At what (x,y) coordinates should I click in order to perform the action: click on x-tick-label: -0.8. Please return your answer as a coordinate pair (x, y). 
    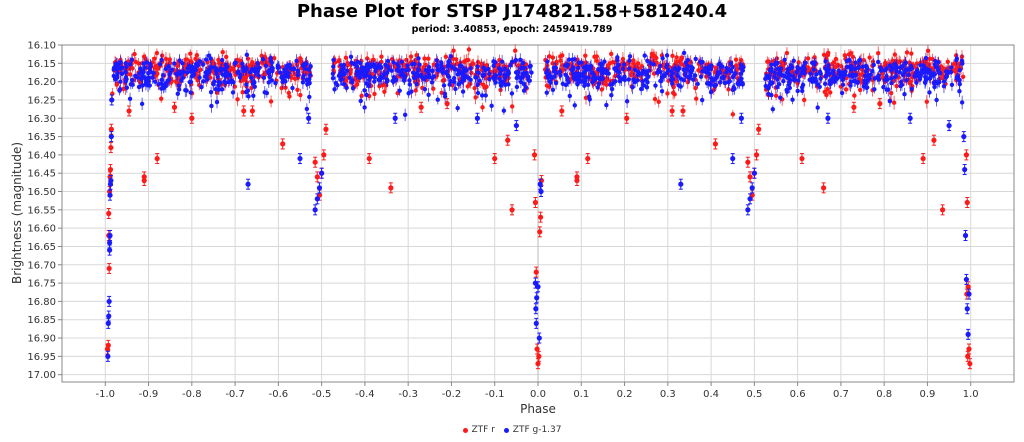
    Looking at the image, I should click on (192, 394).